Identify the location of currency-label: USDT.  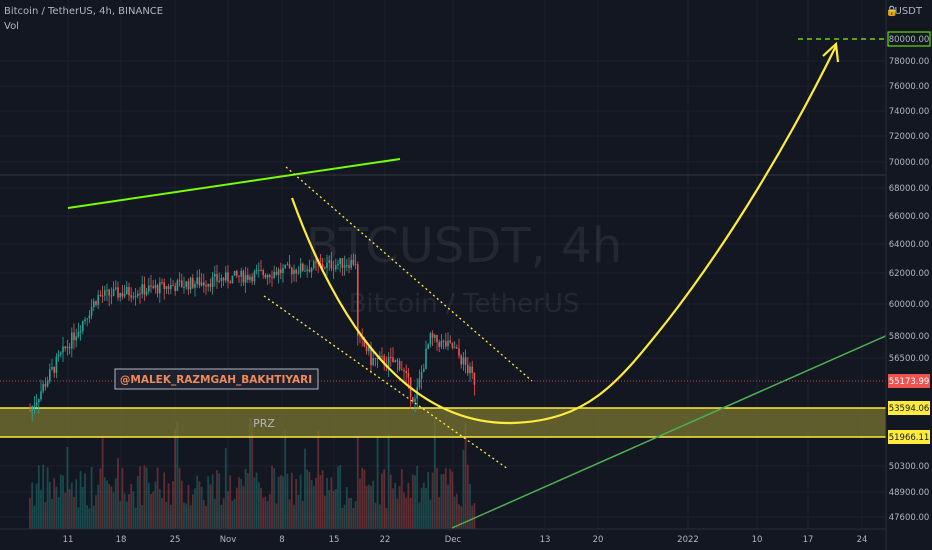
(908, 11).